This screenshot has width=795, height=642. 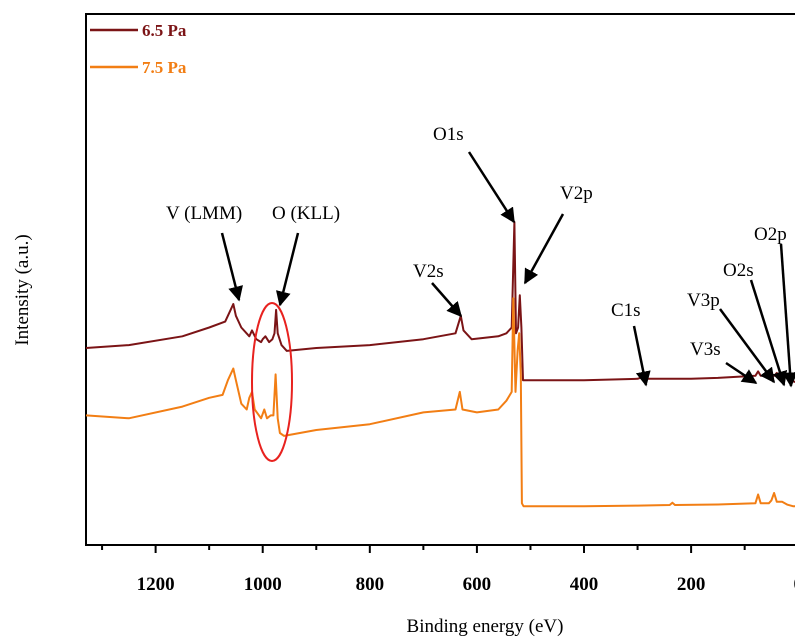 What do you see at coordinates (768, 333) in the screenshot?
I see `arrow-o2s` at bounding box center [768, 333].